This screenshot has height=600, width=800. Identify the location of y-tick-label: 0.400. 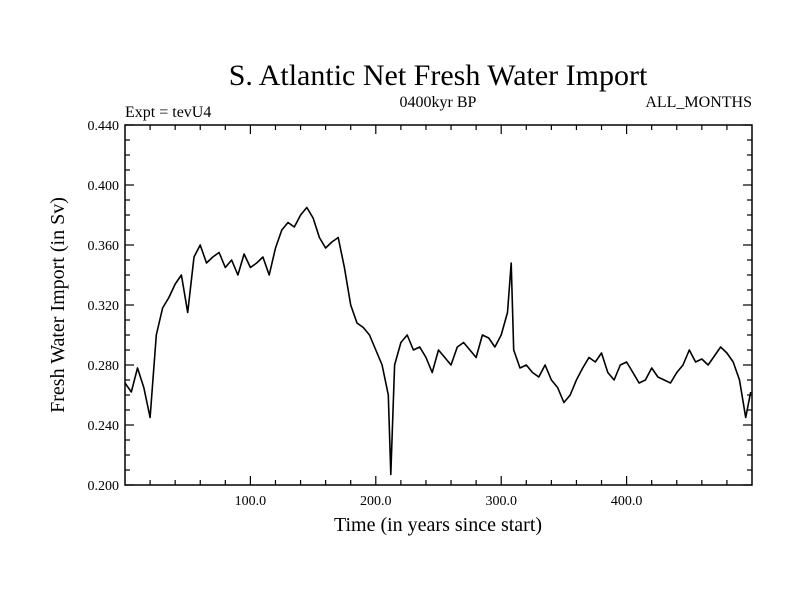
(104, 186).